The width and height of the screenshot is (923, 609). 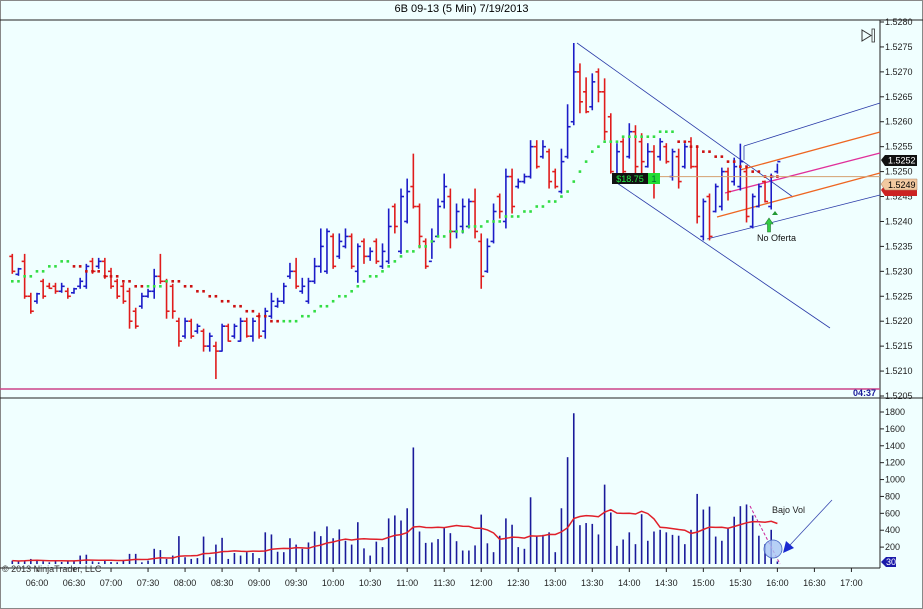 I want to click on channel-upper-line, so click(x=685, y=120).